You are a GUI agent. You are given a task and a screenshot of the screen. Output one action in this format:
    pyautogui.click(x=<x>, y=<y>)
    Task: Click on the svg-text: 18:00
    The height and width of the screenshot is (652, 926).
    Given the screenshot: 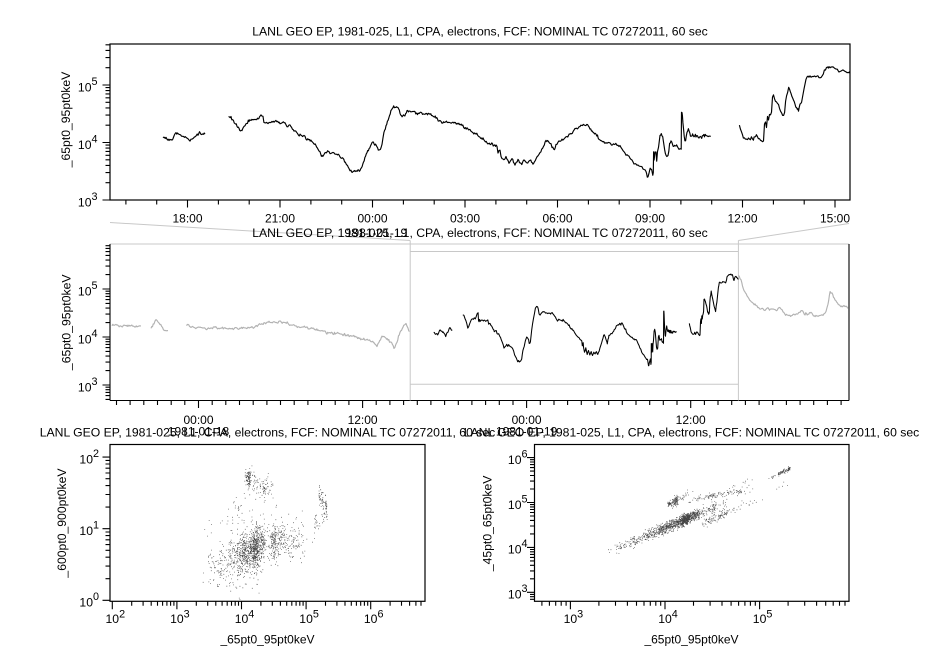 What is the action you would take?
    pyautogui.click(x=187, y=218)
    